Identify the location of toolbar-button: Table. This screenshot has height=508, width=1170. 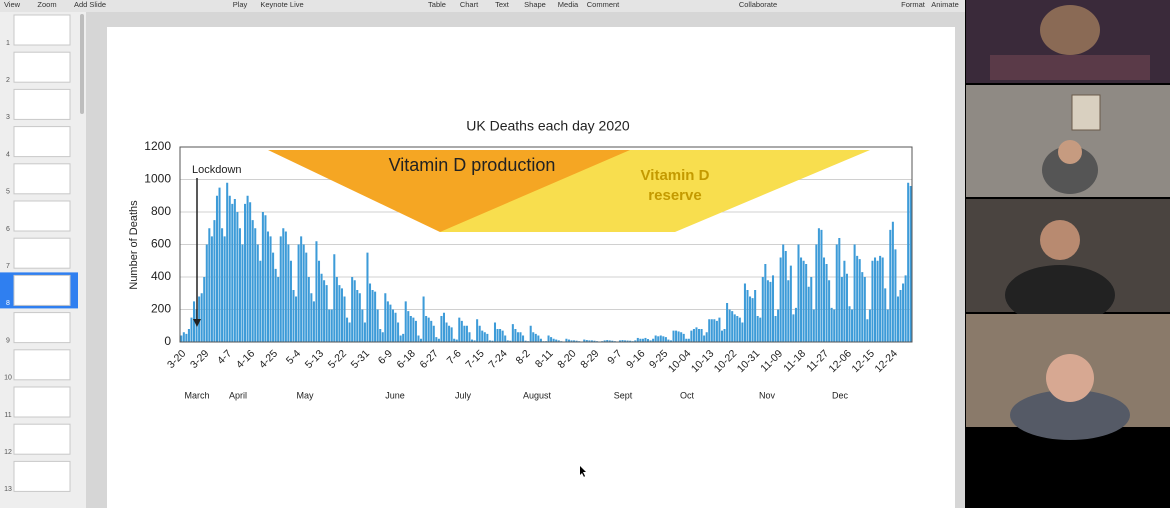
(437, 4).